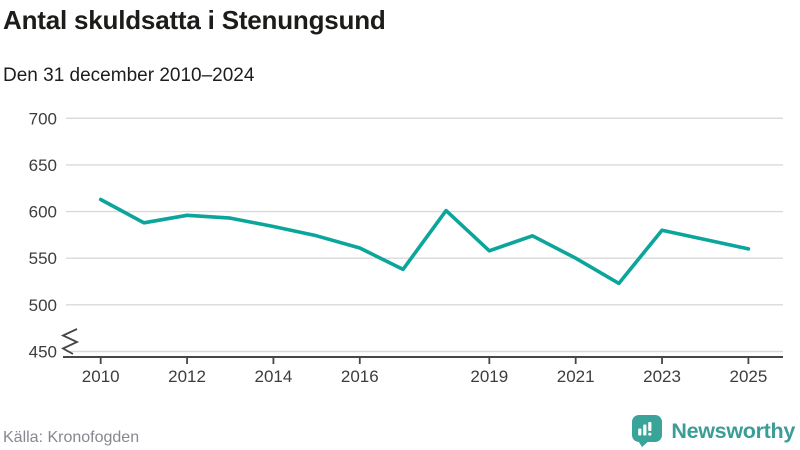 This screenshot has width=800, height=450. Describe the element at coordinates (662, 376) in the screenshot. I see `x-tick-label: 2023` at that location.